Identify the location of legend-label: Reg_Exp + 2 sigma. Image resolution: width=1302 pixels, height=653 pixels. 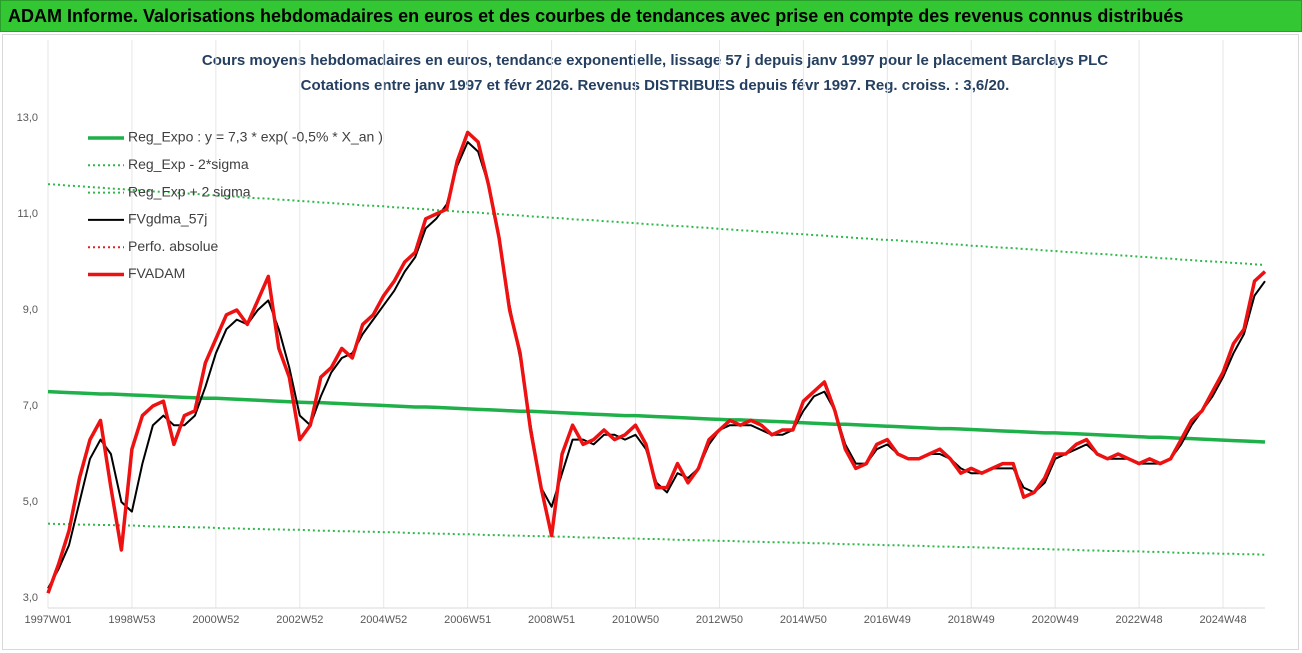
(189, 191).